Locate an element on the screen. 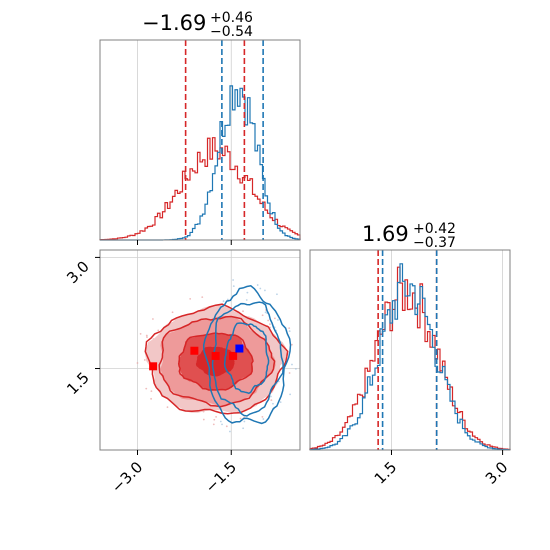 The height and width of the screenshot is (550, 550). joint-content is located at coordinates (200, 350).